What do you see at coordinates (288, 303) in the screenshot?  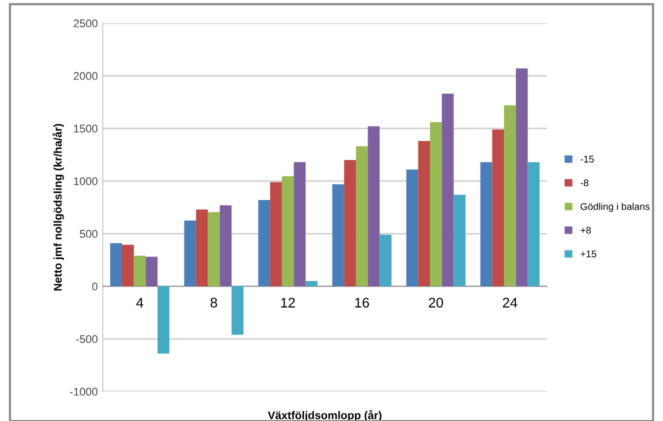 I see `x-tick-label: 12` at bounding box center [288, 303].